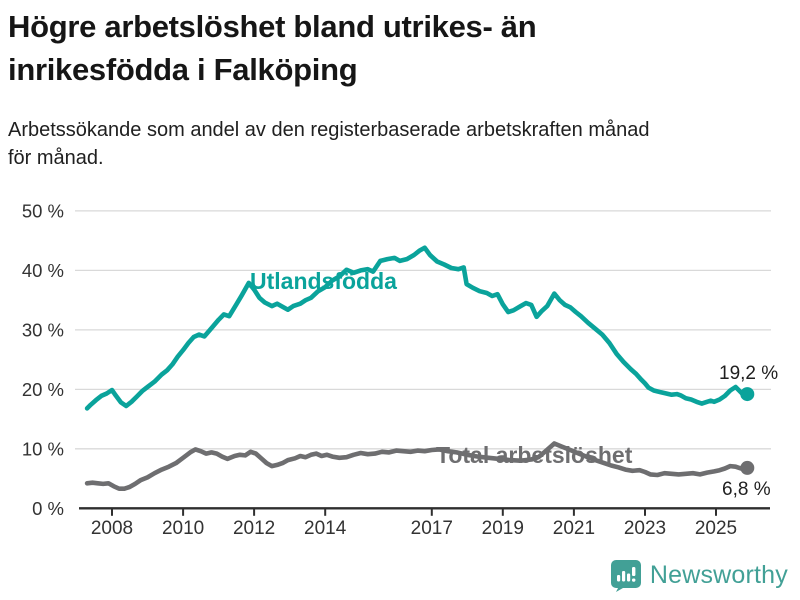 The width and height of the screenshot is (800, 600). Describe the element at coordinates (43, 329) in the screenshot. I see `svg-text: 30 %` at that location.